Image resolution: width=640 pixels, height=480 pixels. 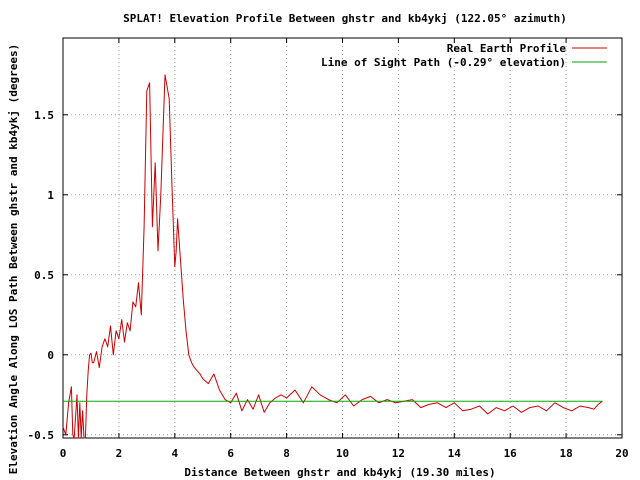 I want to click on x-tick-label: 14, so click(x=455, y=453).